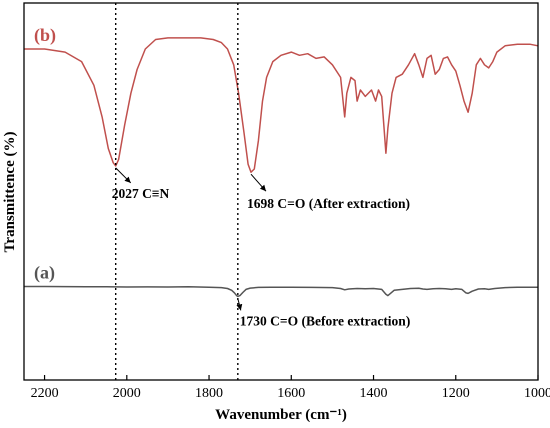  Describe the element at coordinates (127, 393) in the screenshot. I see `x-tick-label-1: 2000` at that location.